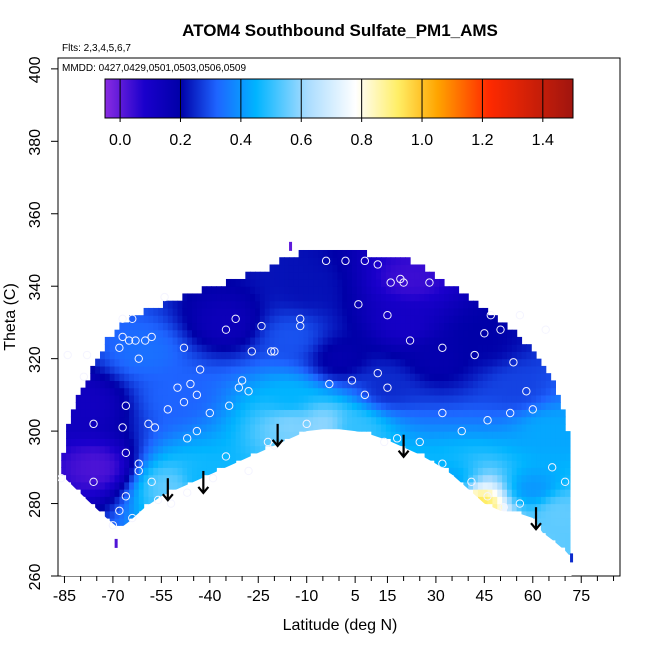  What do you see at coordinates (306, 596) in the screenshot?
I see `x-axis-tick-label: -10` at bounding box center [306, 596].